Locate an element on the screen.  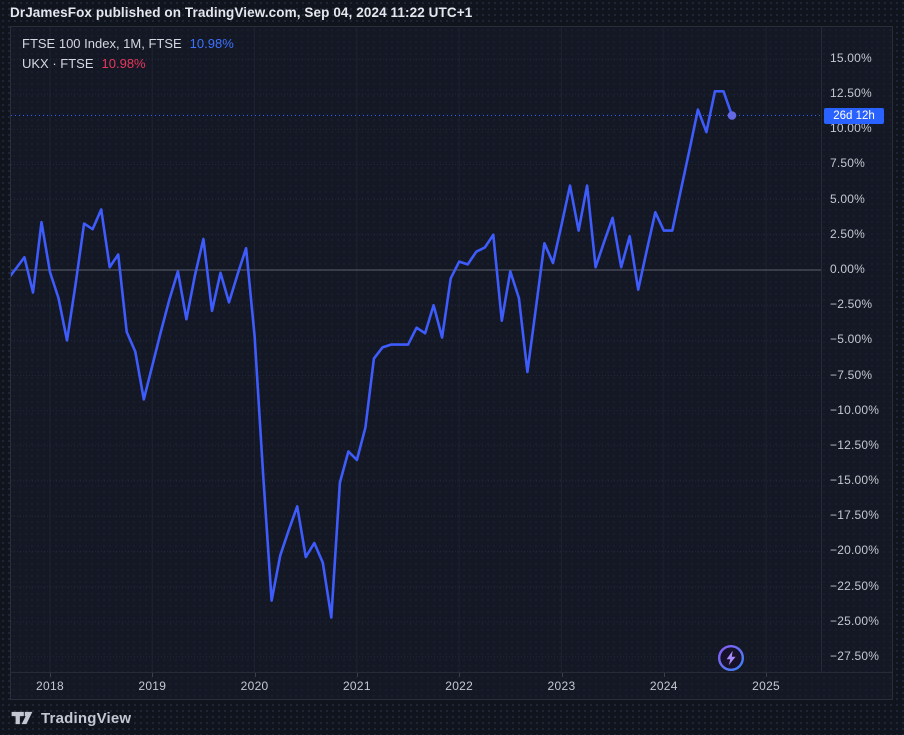
lightning-bolt-icon is located at coordinates (731, 658).